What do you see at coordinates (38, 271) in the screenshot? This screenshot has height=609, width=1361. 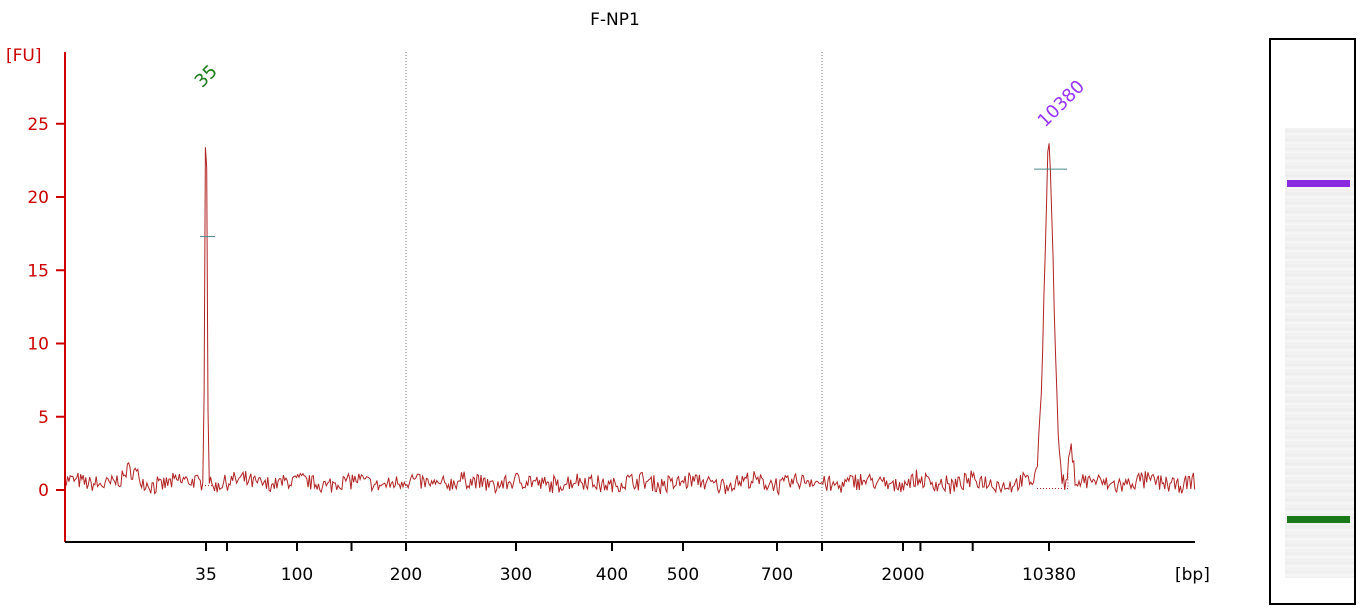 I see `y-tick-label-15: 15` at bounding box center [38, 271].